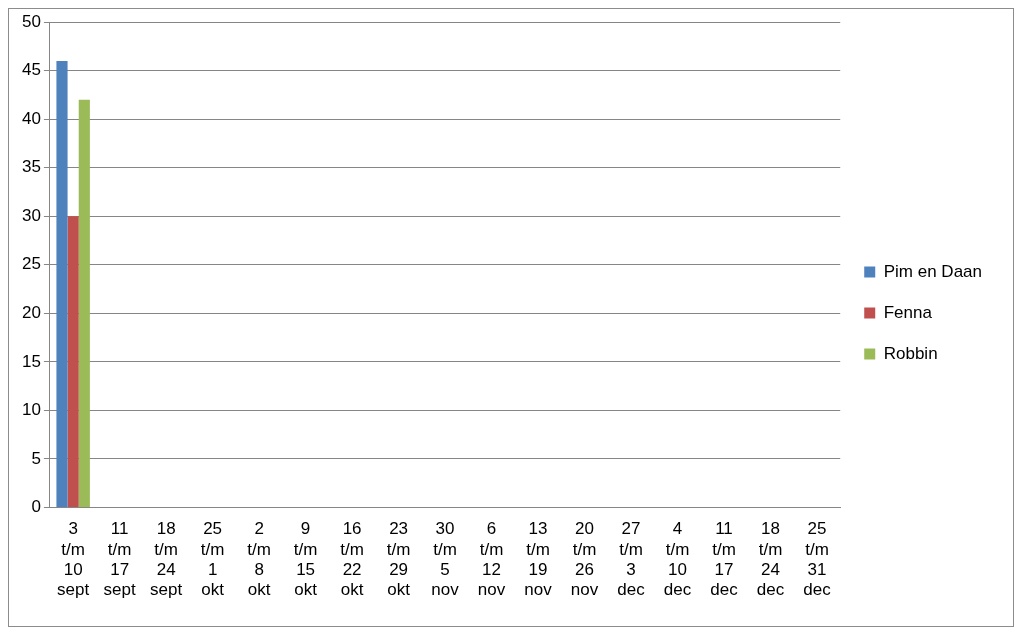 This screenshot has height=637, width=1024. What do you see at coordinates (352, 559) in the screenshot?
I see `x-tick-label: 16 t/m 22 okt` at bounding box center [352, 559].